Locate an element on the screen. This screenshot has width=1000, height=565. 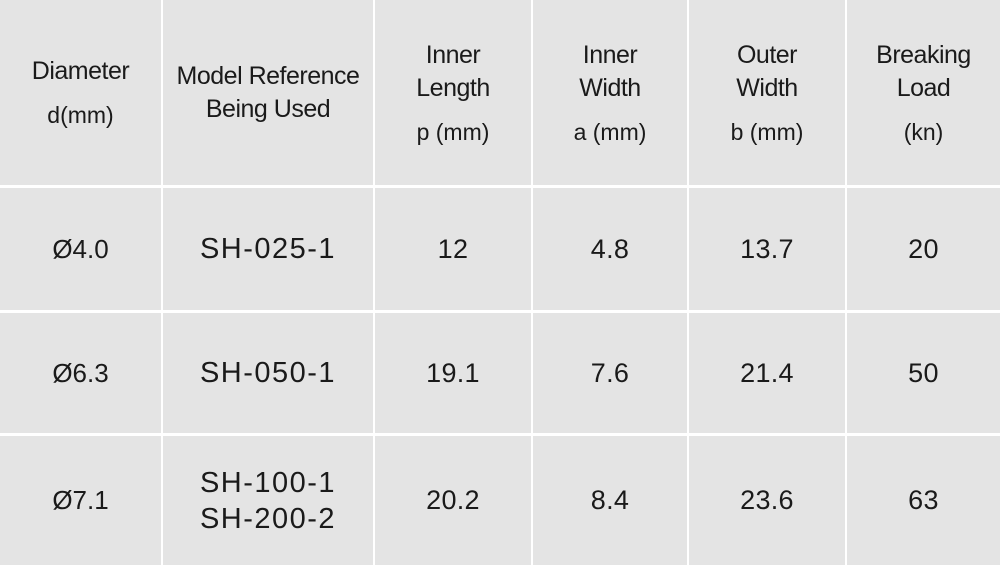
table-row-1-diameter: Ø4.0 is located at coordinates (81, 250).